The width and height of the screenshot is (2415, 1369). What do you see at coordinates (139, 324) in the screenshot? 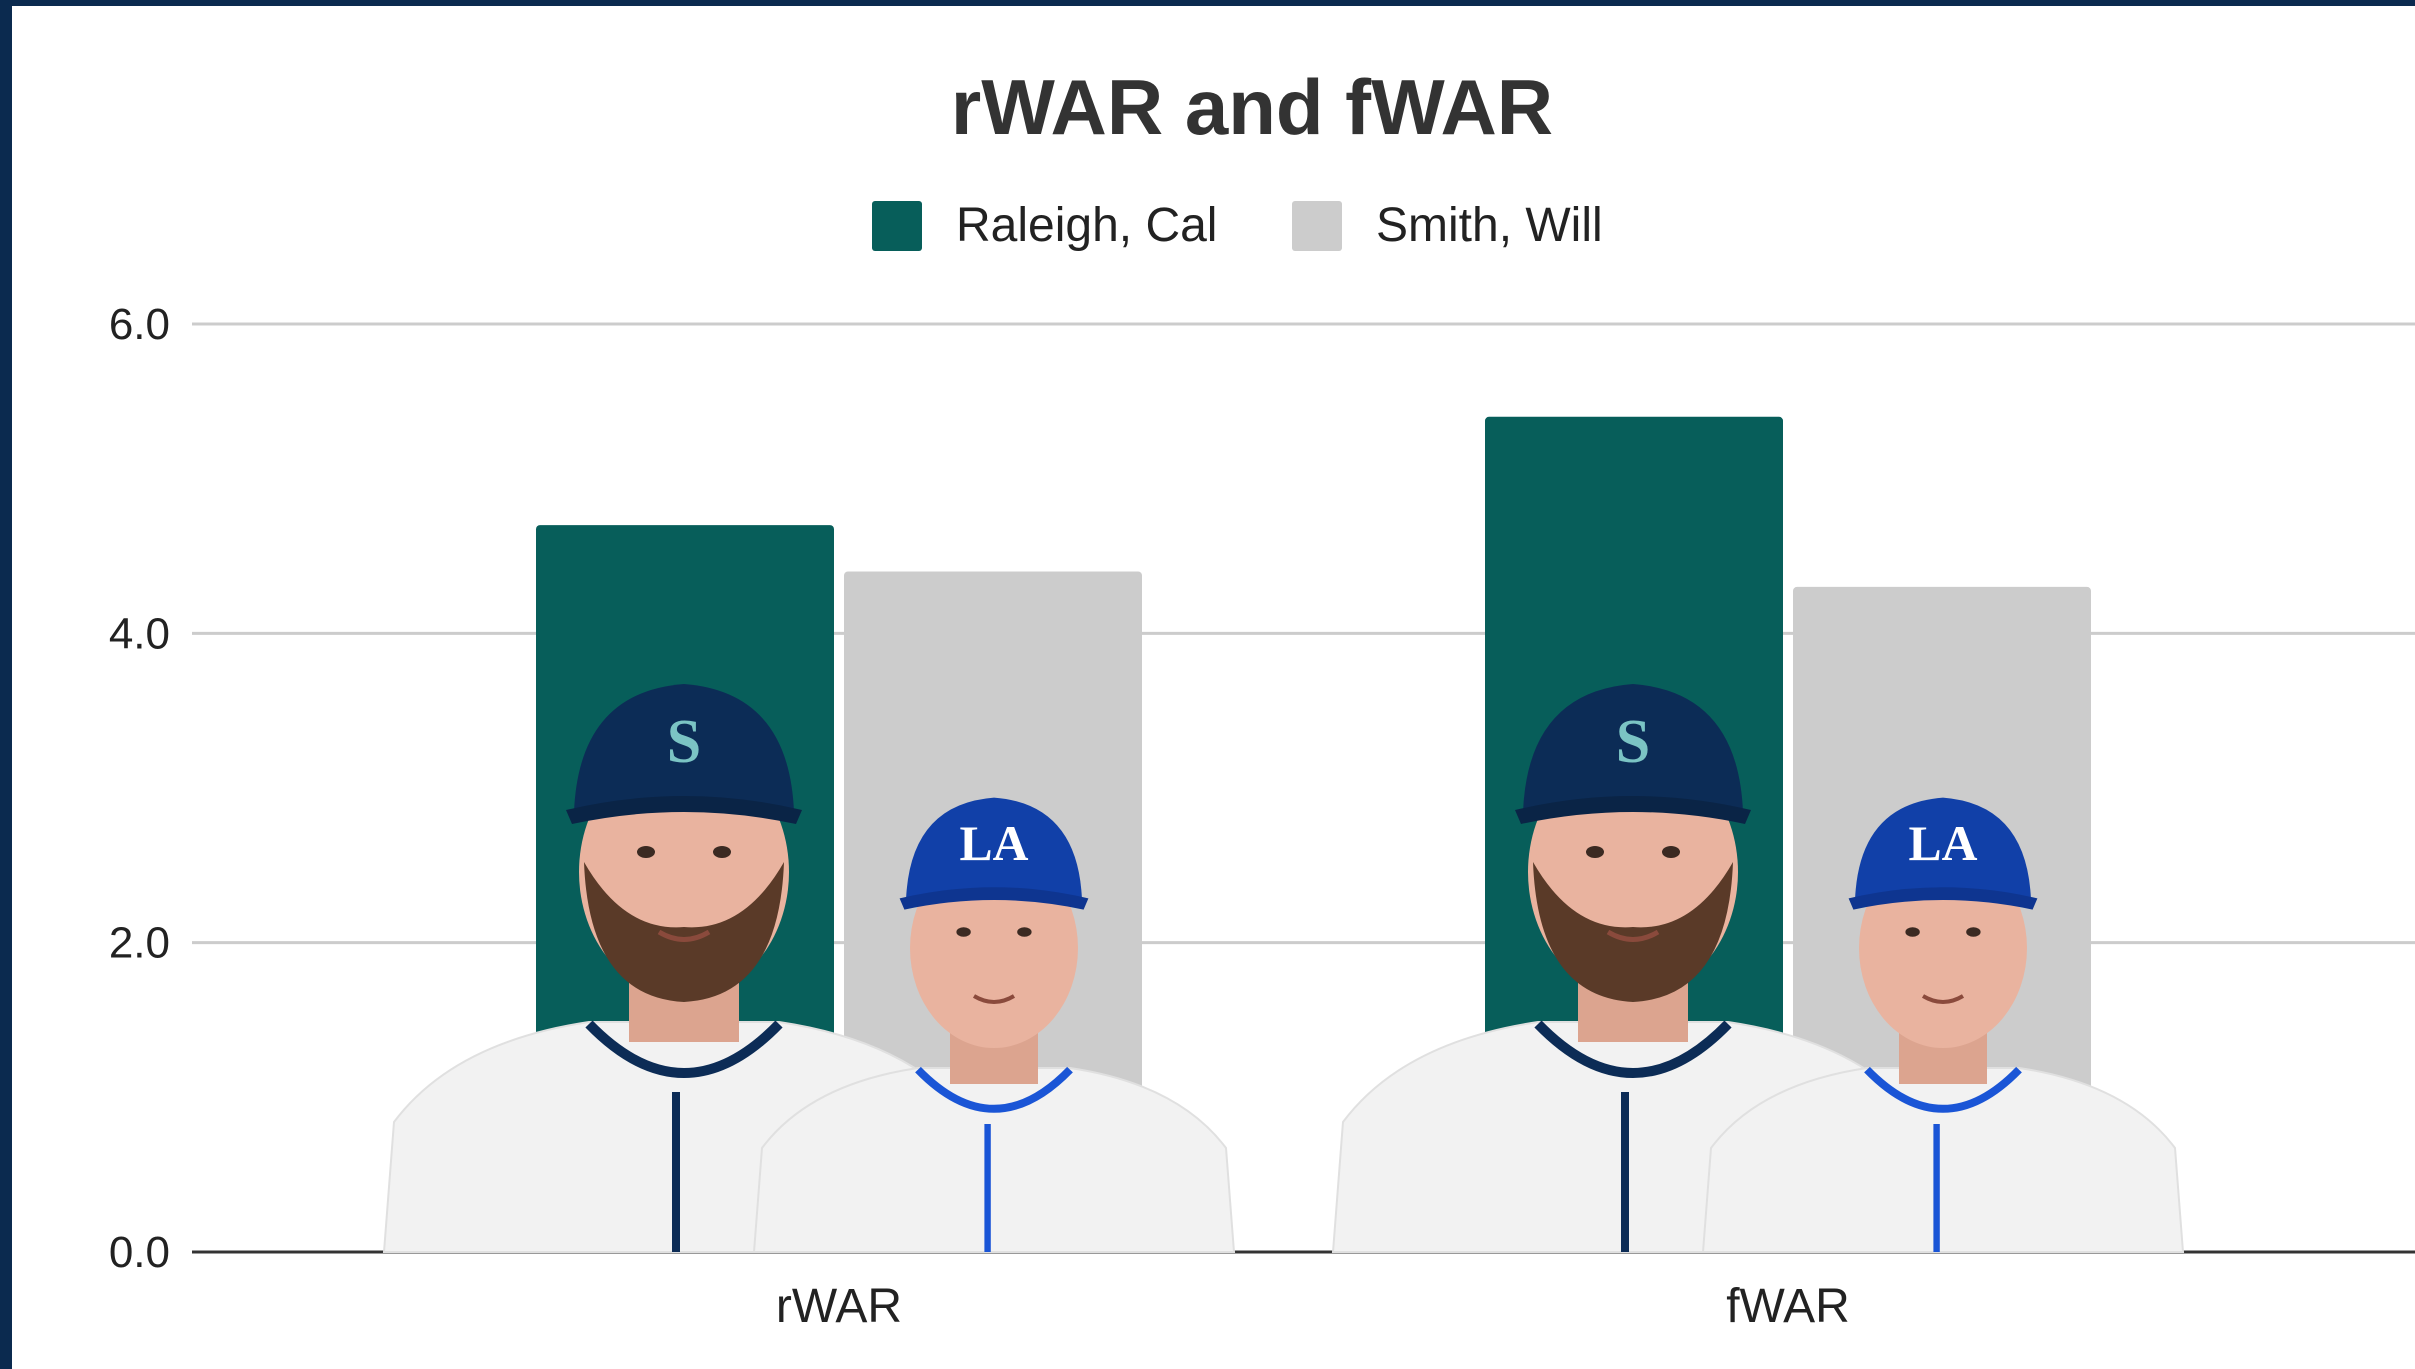
I see `y-tick-label: 6.0` at bounding box center [139, 324].